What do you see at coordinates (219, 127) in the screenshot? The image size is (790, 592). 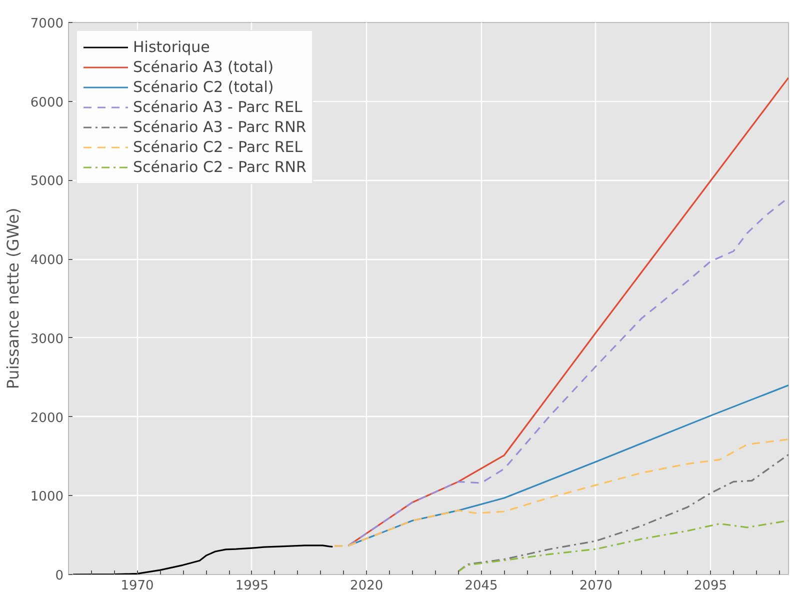 I see `legend-label: Scénario A3 - Parc RNR` at bounding box center [219, 127].